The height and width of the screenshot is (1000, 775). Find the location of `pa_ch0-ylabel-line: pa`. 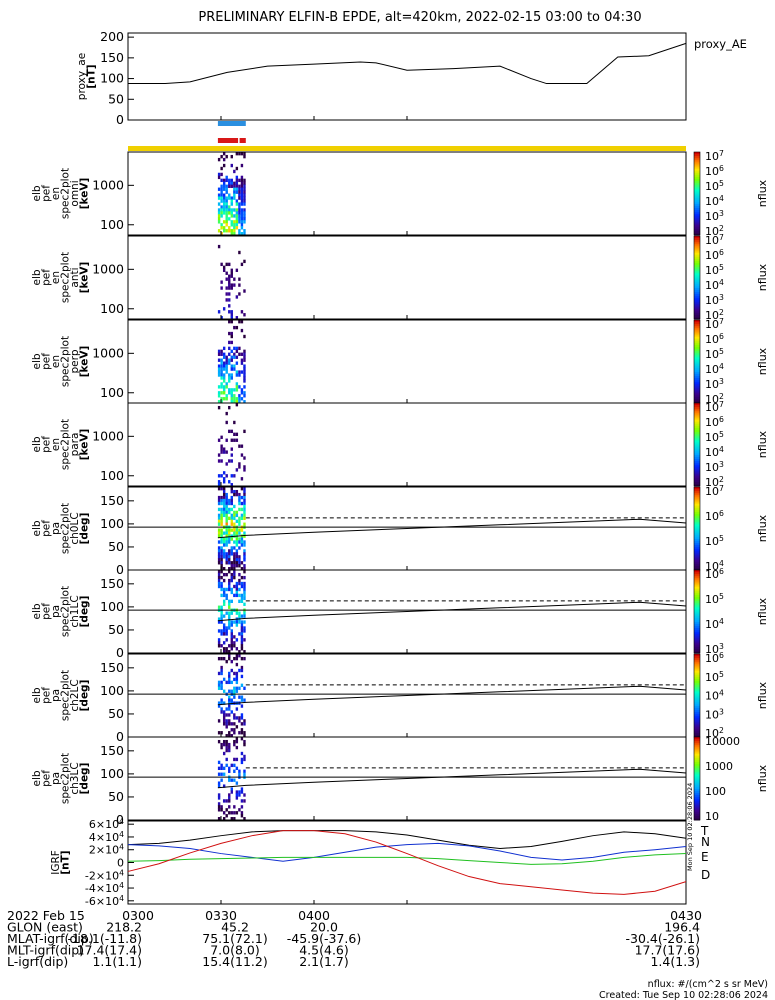

pa_ch0-ylabel-line: pa is located at coordinates (56, 528).